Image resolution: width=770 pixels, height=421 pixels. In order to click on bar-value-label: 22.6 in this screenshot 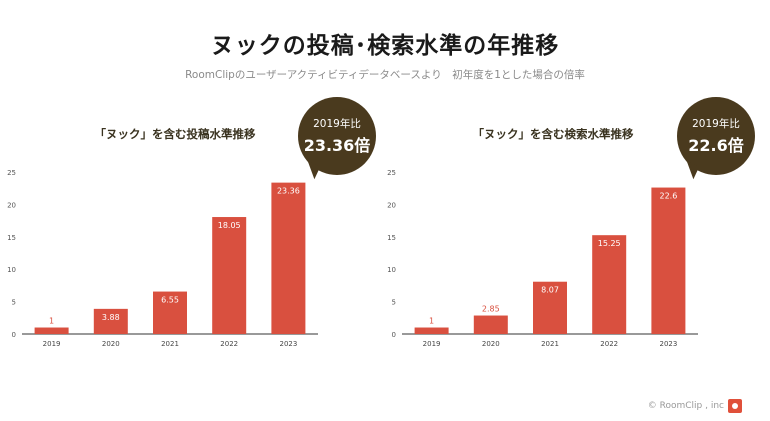, I will do `click(668, 196)`.